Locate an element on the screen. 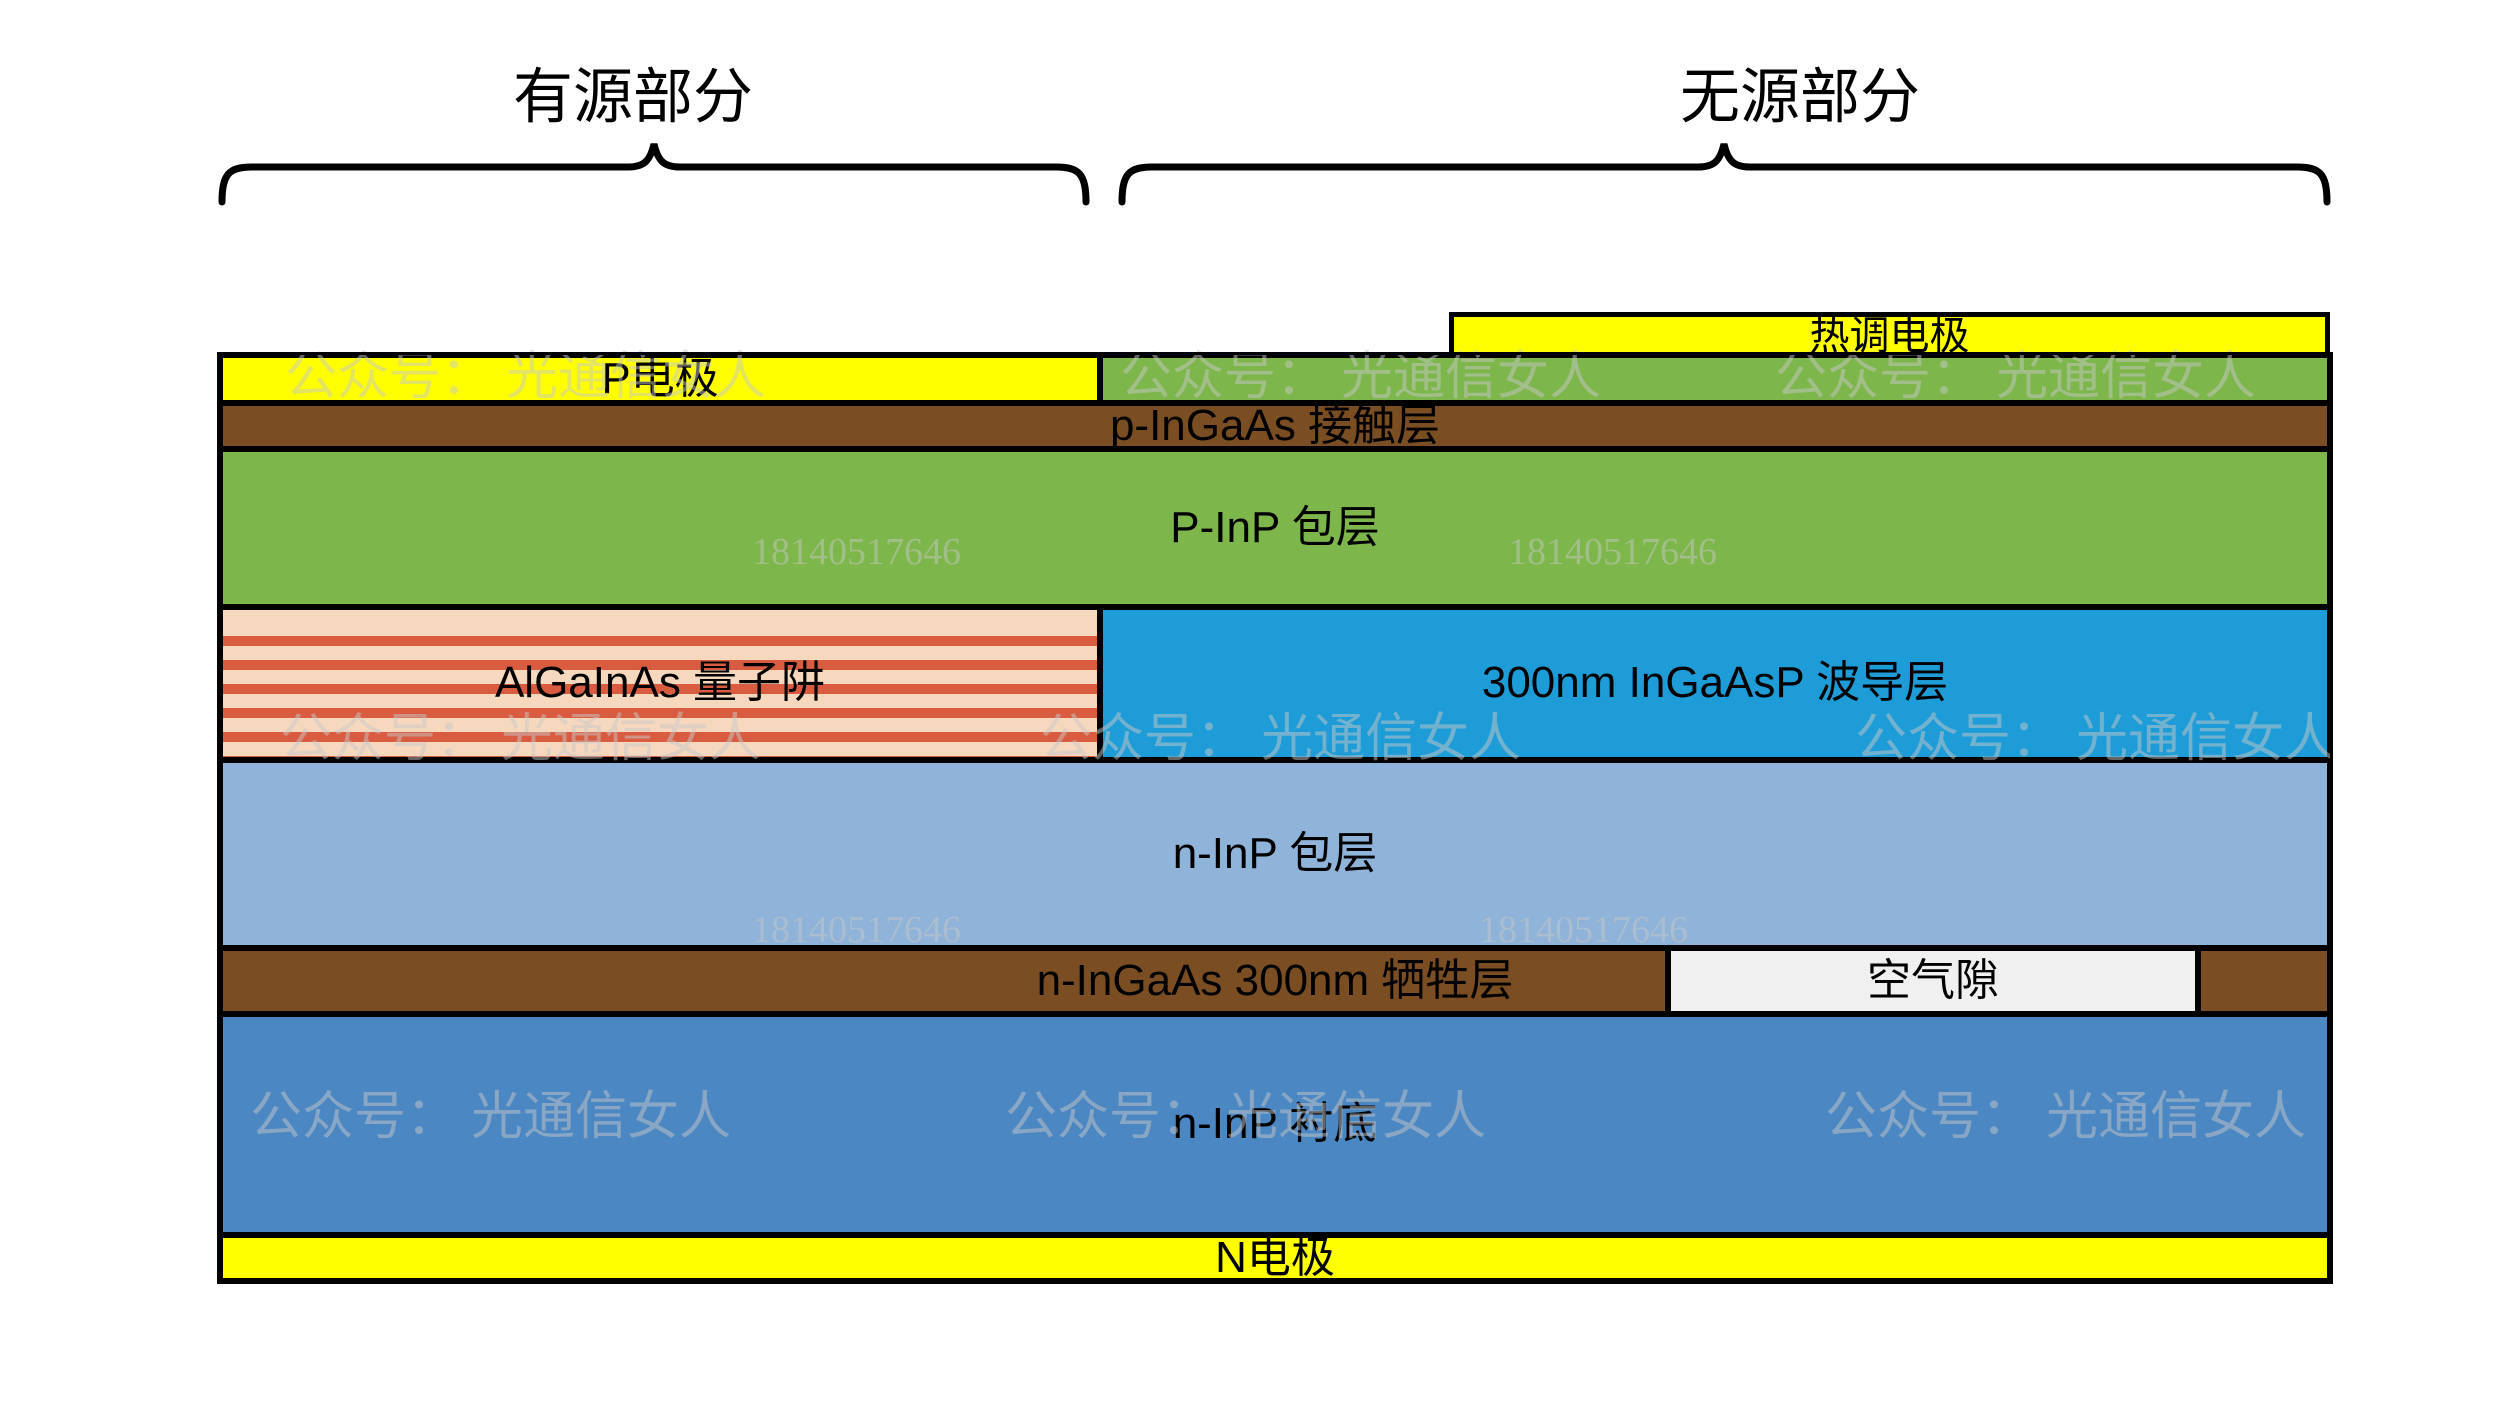 The image size is (2500, 1406). p-electrode-label: P电极 is located at coordinates (660, 378).